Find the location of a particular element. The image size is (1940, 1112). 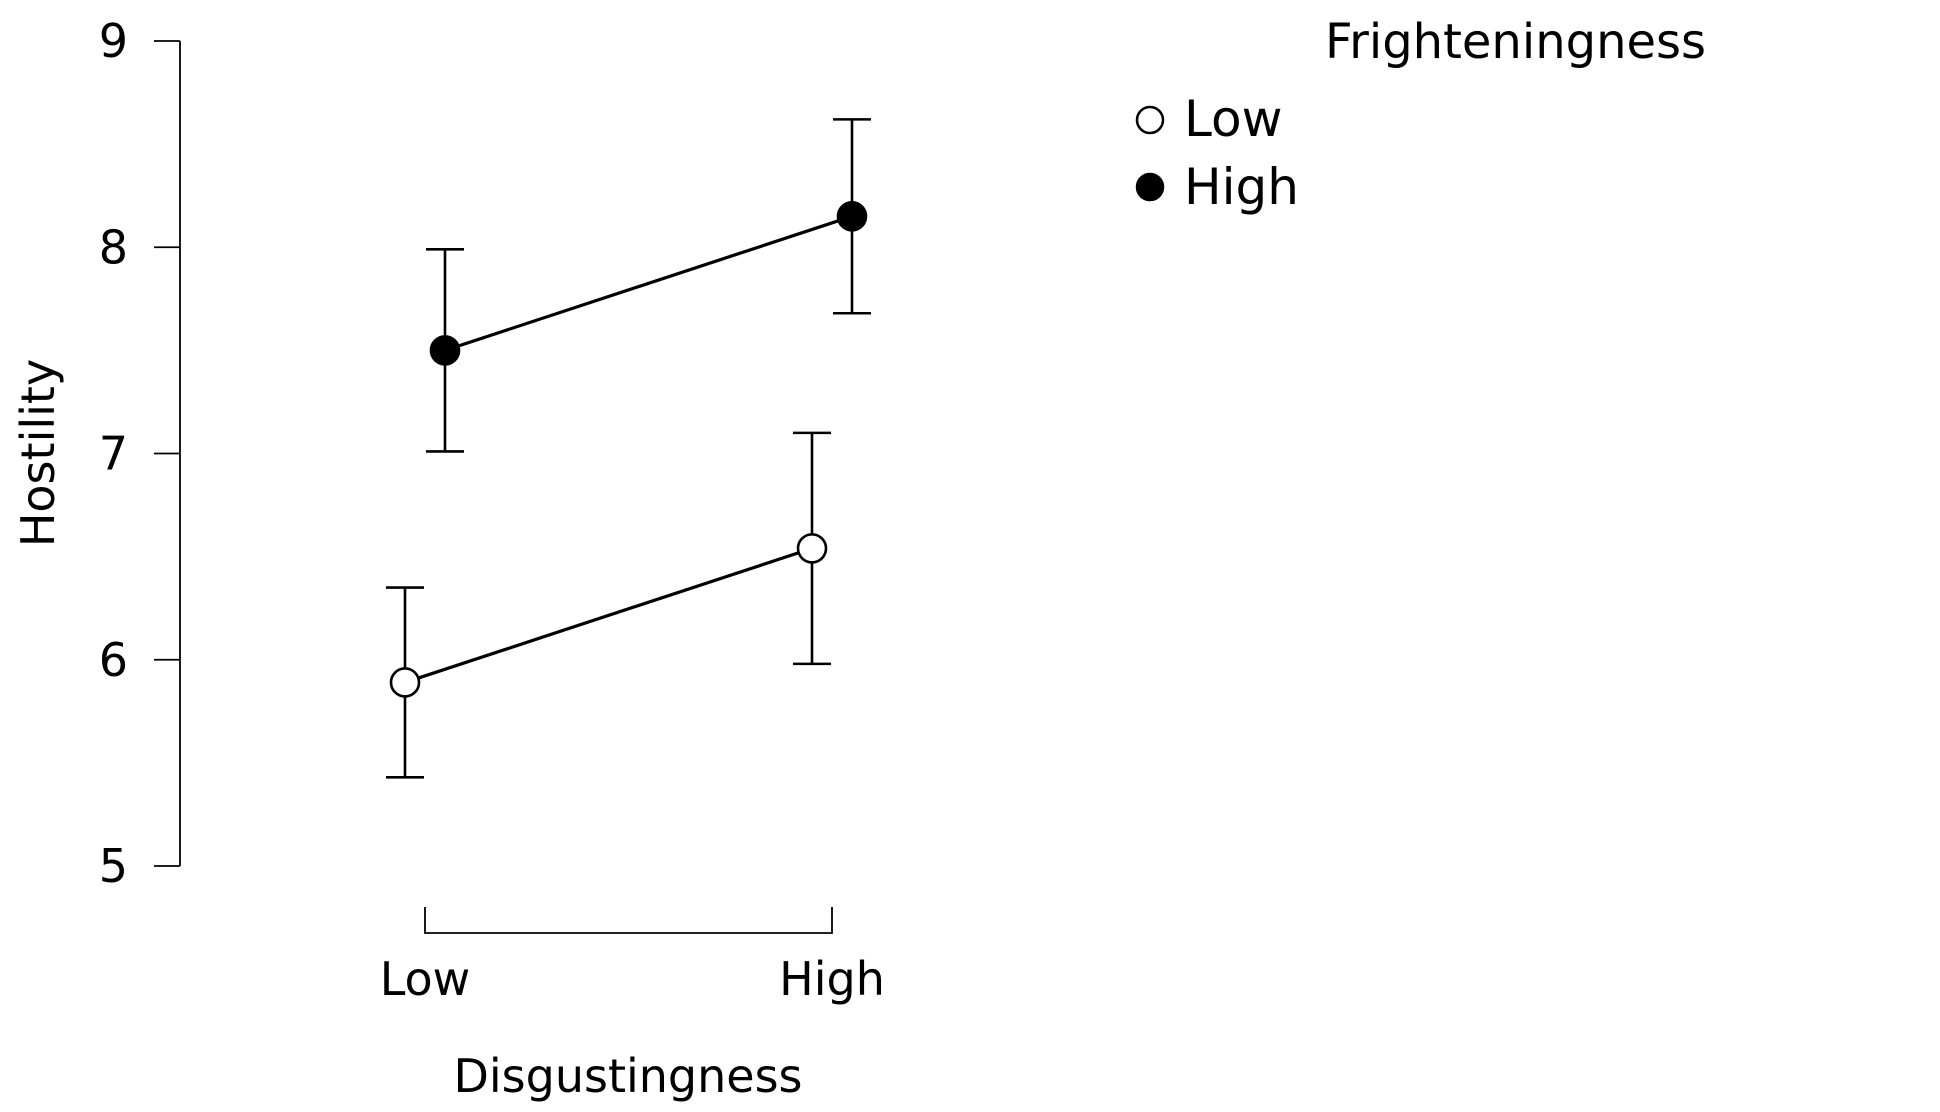

x-tick-label: Low is located at coordinates (425, 979).